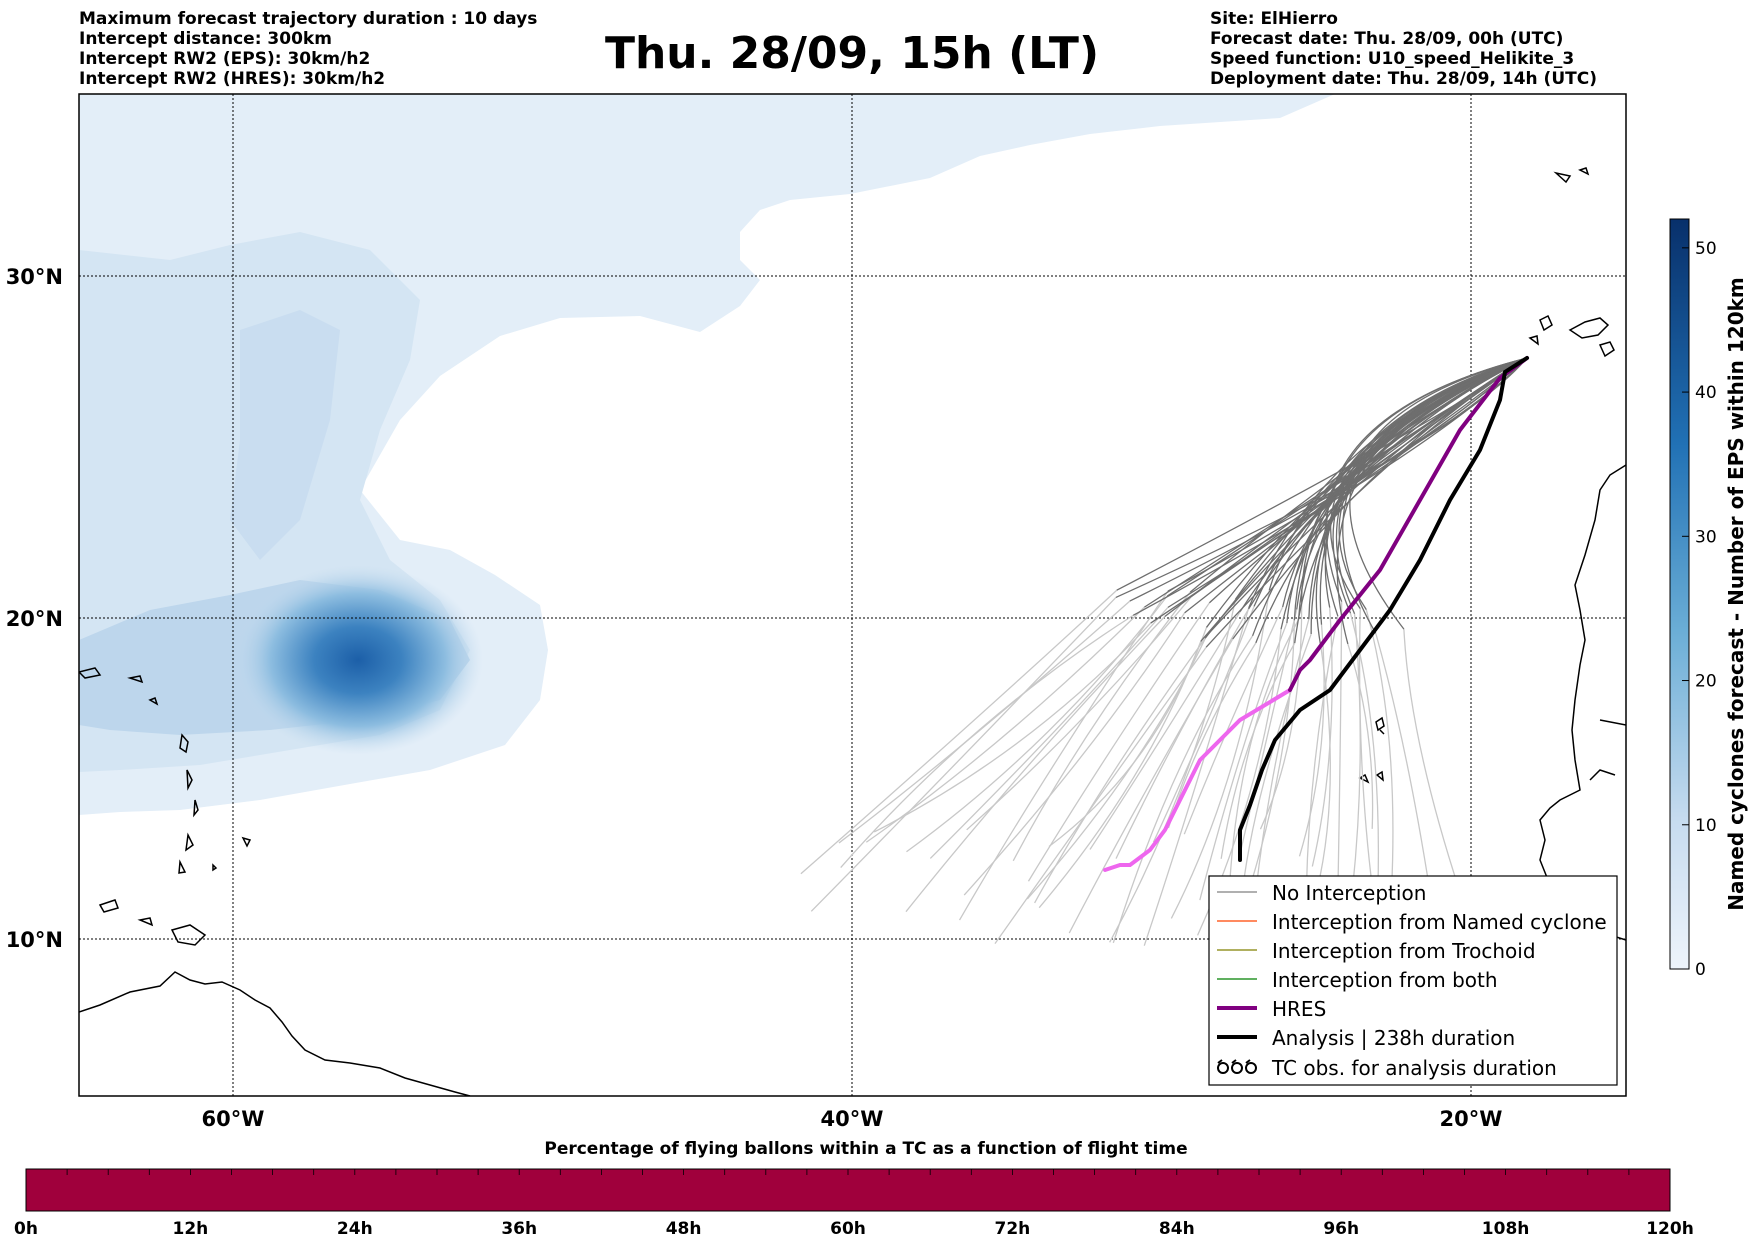 This screenshot has height=1241, width=1752. I want to click on colorbar-tick-label: 10, so click(1706, 826).